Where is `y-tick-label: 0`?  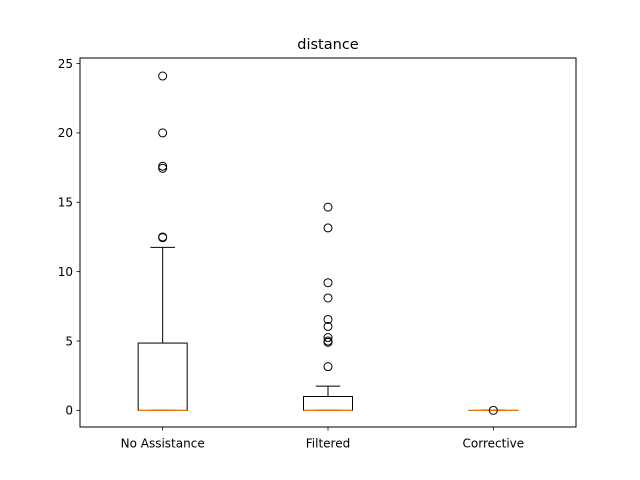
y-tick-label: 0 is located at coordinates (69, 411).